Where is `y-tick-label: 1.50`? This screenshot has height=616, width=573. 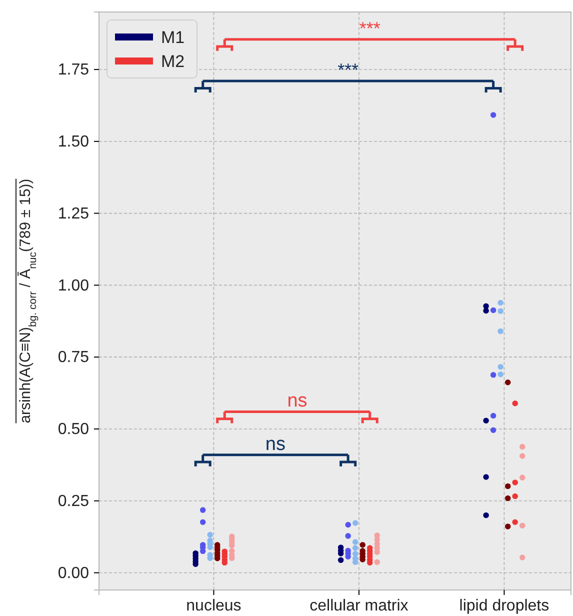
y-tick-label: 1.50 is located at coordinates (74, 142).